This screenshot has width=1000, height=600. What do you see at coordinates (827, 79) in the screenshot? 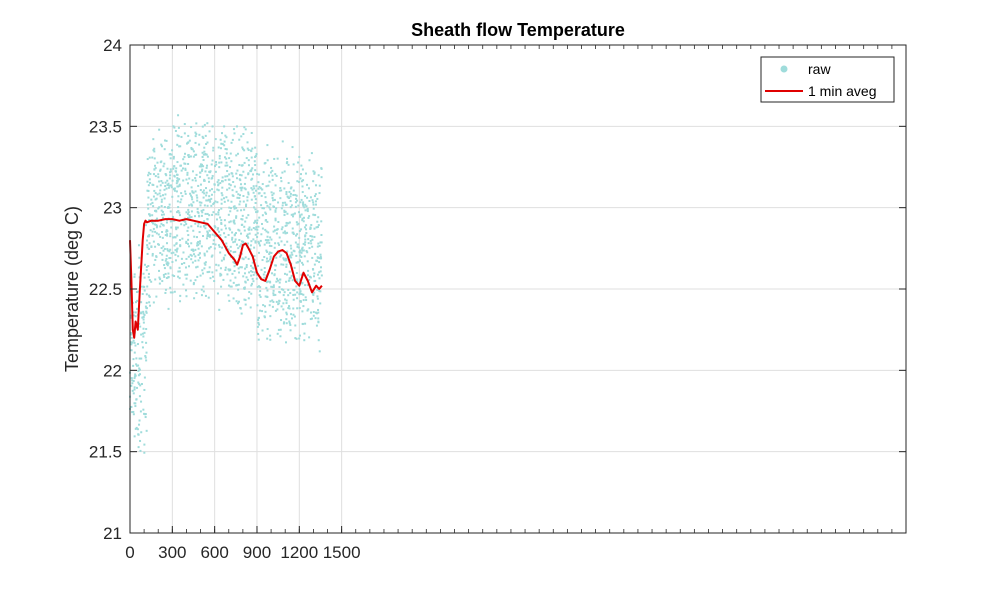
I see `legend: raw 1 min aveg` at bounding box center [827, 79].